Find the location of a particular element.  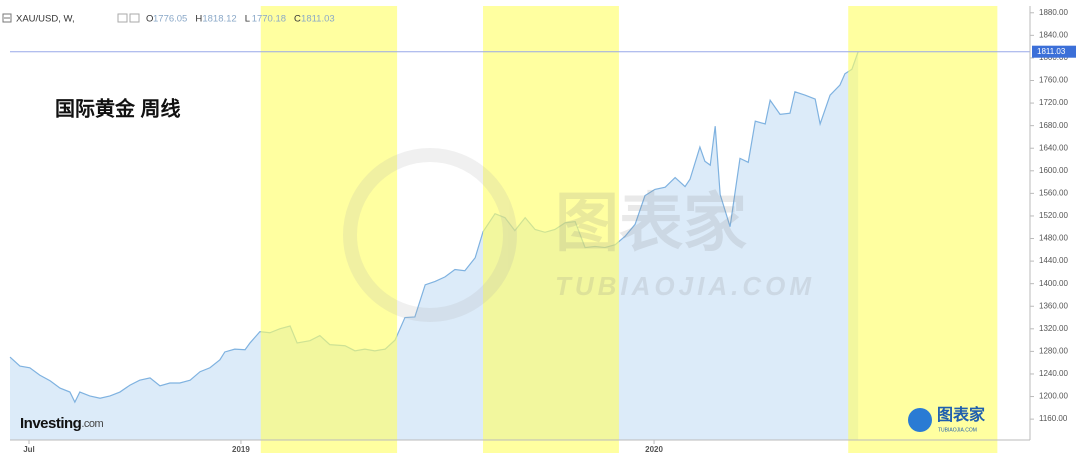

ohlc-label: H is located at coordinates (198, 19).